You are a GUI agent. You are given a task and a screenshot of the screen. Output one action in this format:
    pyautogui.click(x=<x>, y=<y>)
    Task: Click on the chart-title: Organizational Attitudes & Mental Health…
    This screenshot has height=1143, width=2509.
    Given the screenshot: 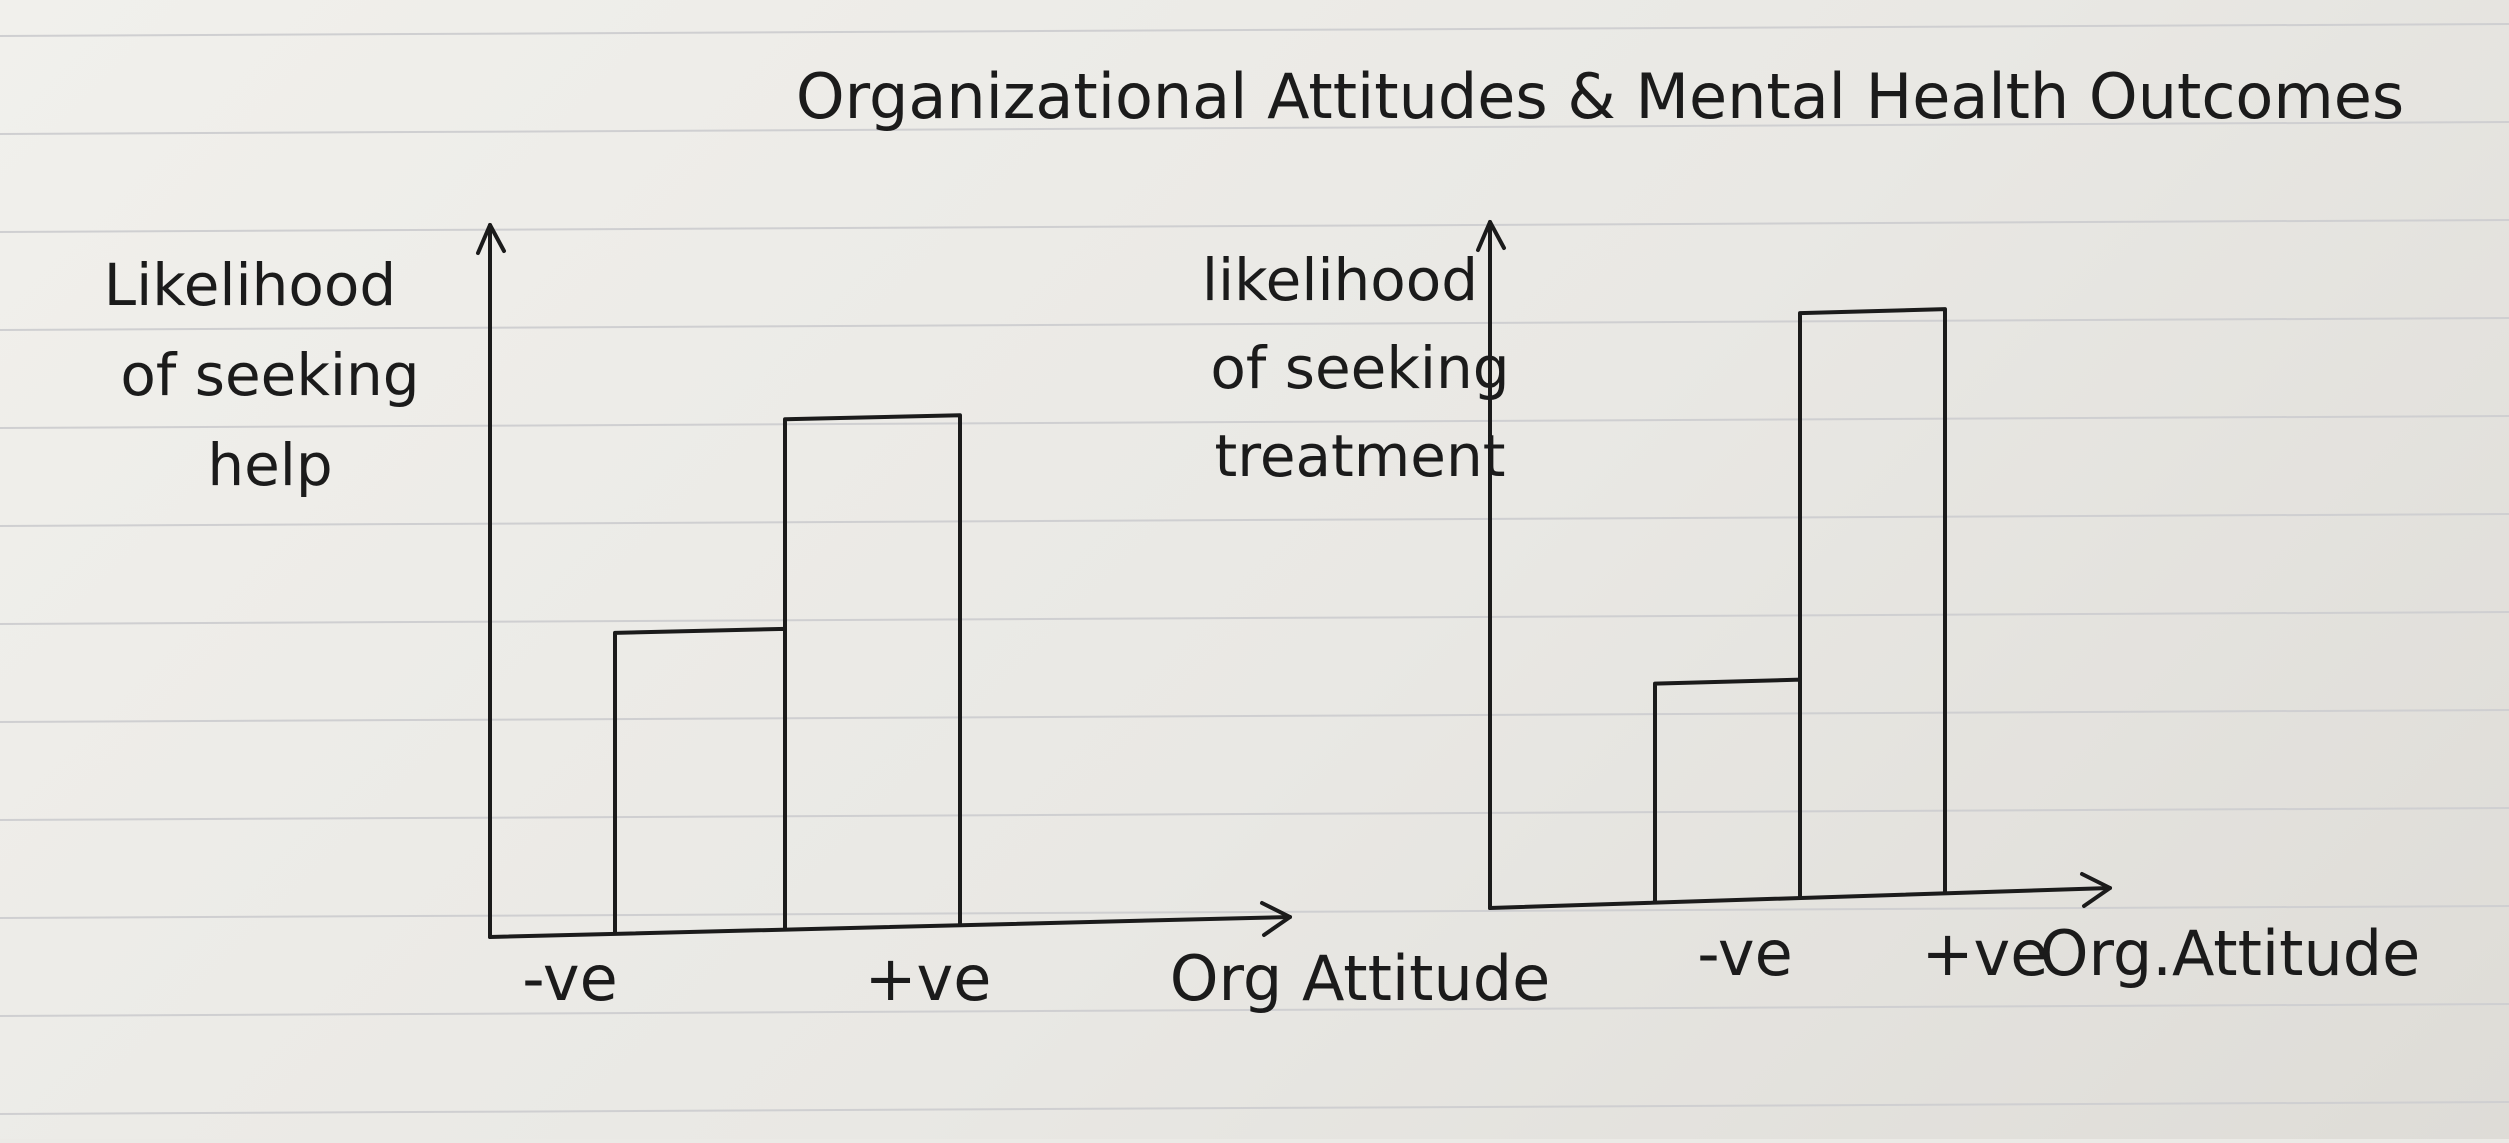 What is the action you would take?
    pyautogui.click(x=1600, y=96)
    